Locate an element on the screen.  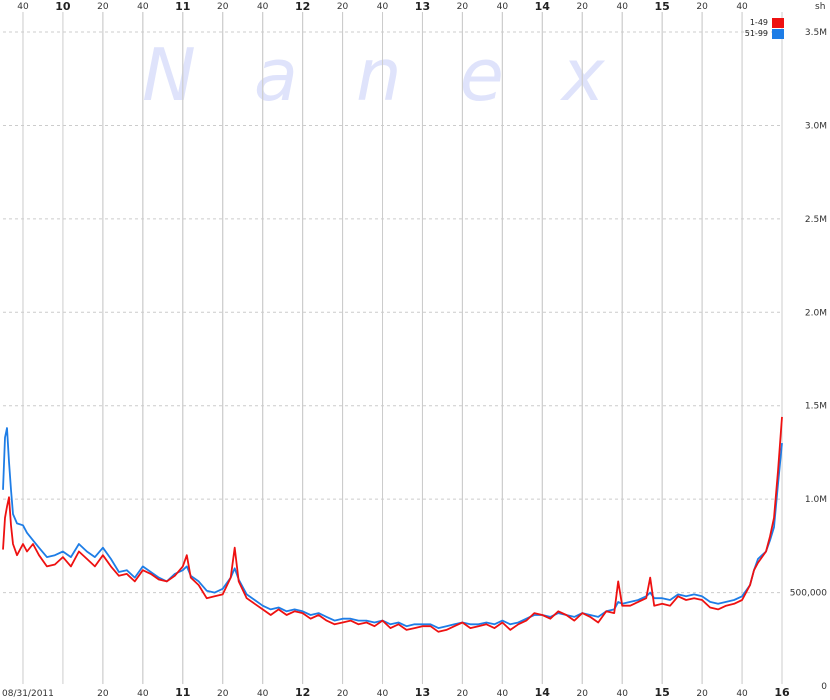
y-tick-label: 3.0M is located at coordinates (816, 126).